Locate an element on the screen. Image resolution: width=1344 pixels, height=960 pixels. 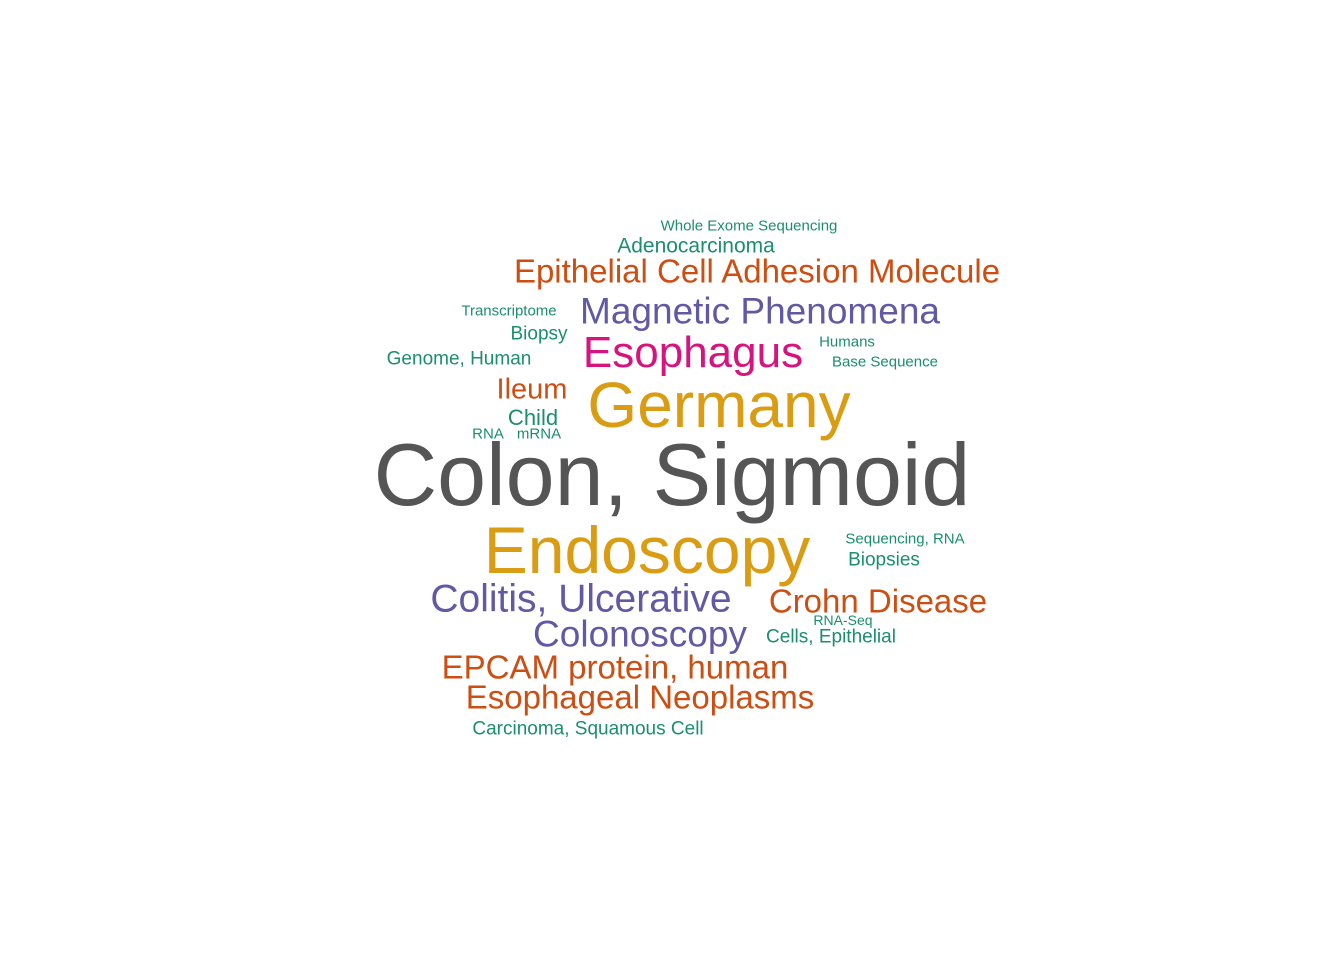
word-transcriptome: Transcriptome is located at coordinates (509, 311).